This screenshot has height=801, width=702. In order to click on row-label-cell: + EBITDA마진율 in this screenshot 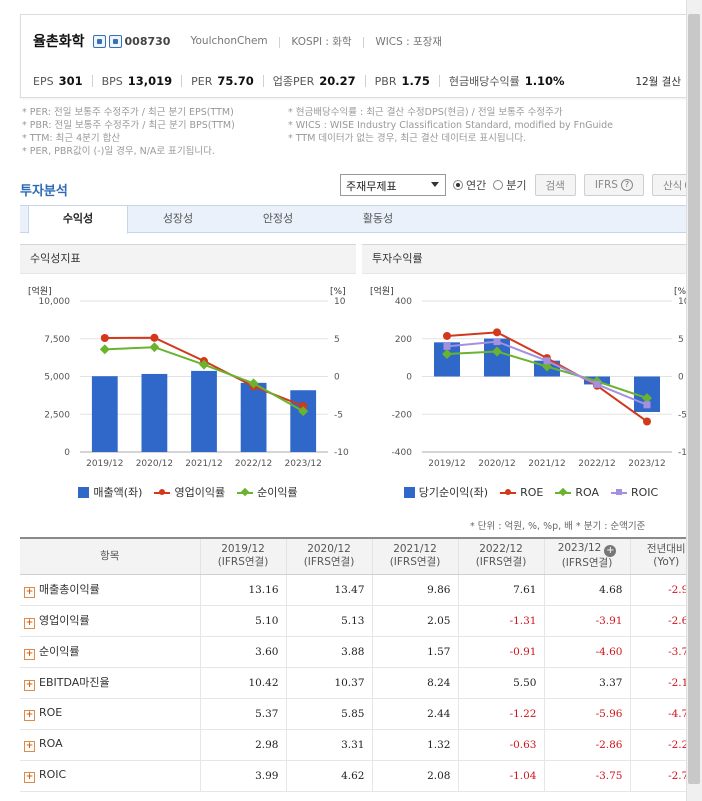, I will do `click(110, 683)`.